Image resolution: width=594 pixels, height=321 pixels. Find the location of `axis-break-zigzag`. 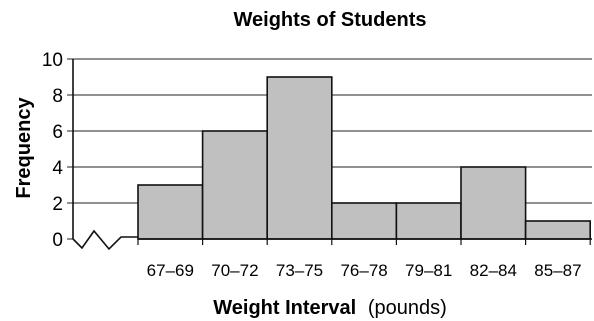

axis-break-zigzag is located at coordinates (105, 240).